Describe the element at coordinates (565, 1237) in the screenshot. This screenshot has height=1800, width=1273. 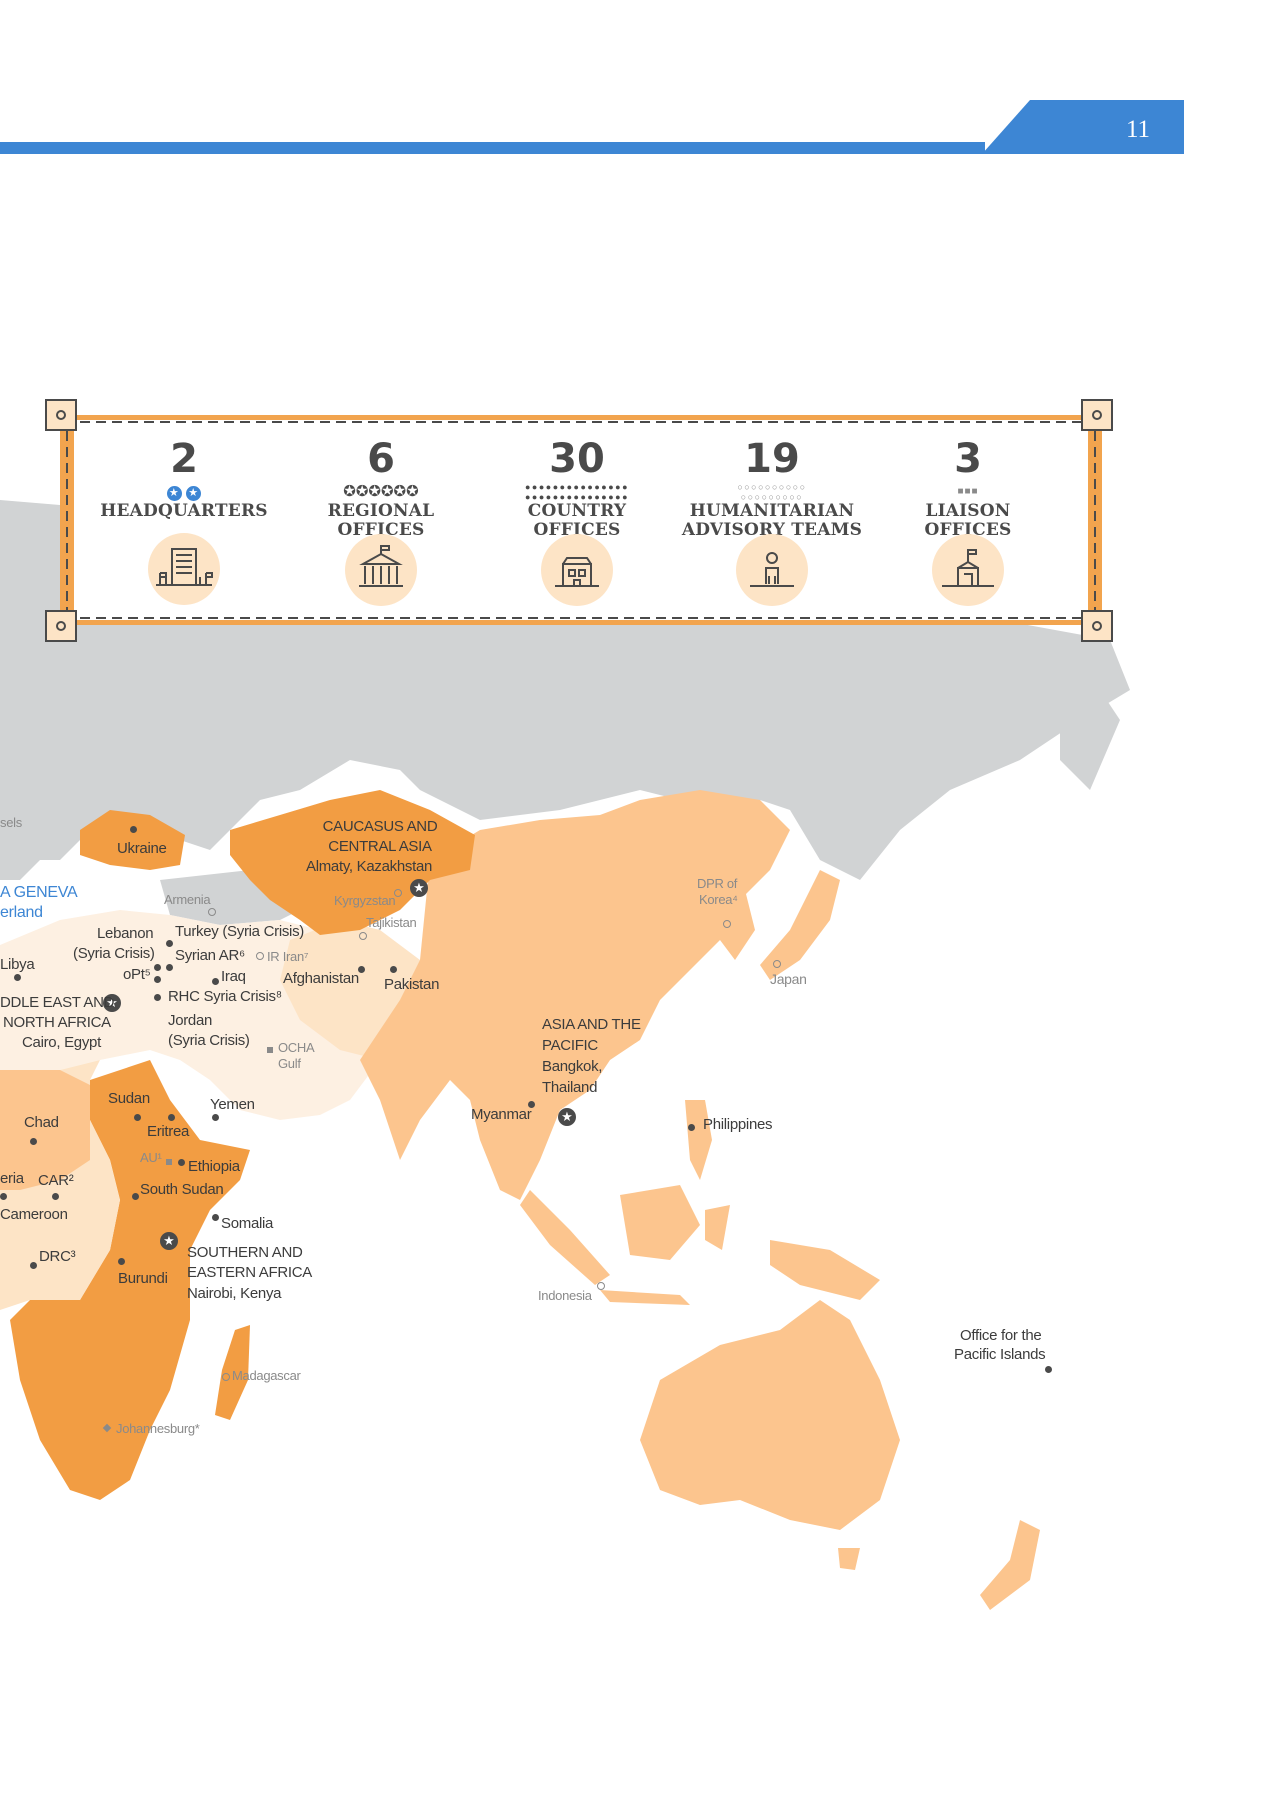
I see `region-mid-sumatra` at that location.